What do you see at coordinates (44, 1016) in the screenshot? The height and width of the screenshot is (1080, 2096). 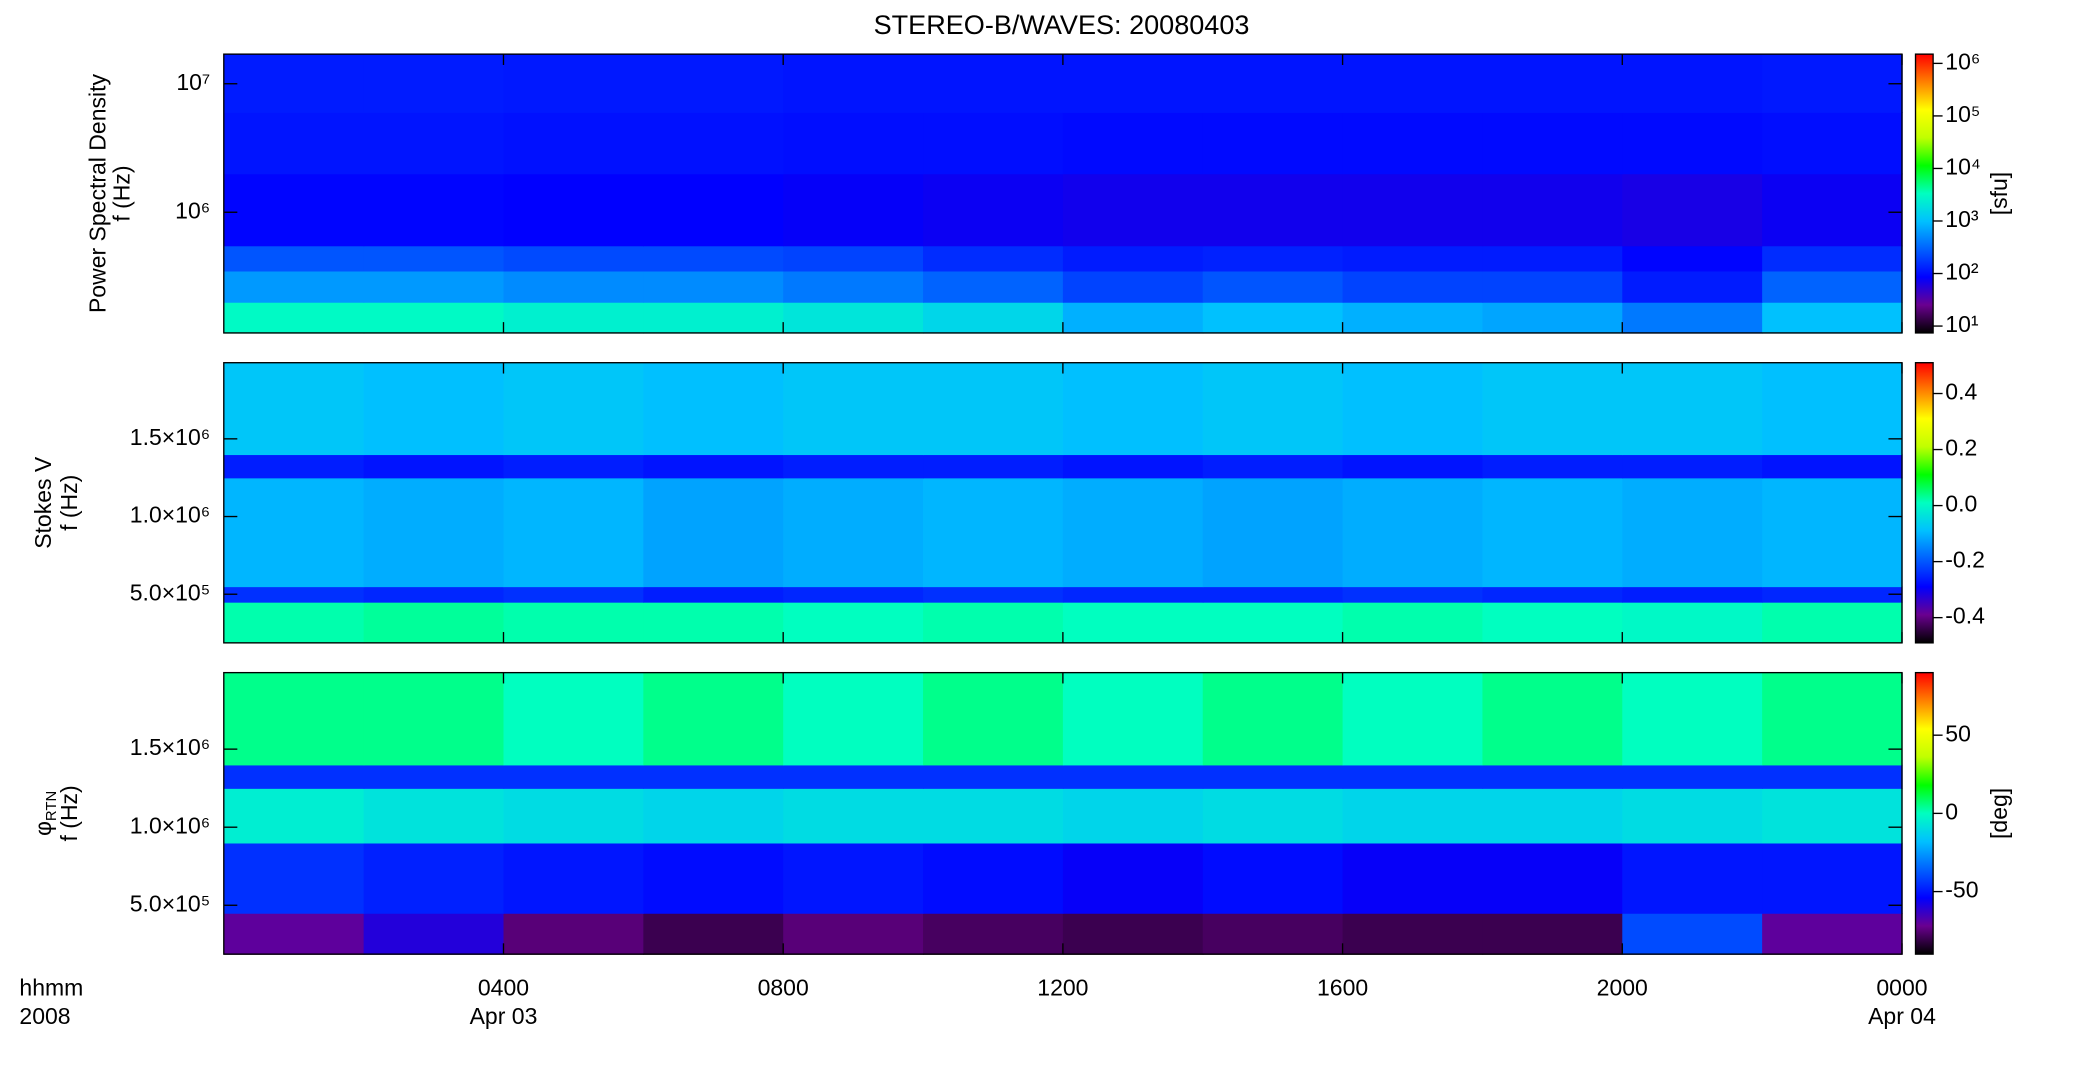 I see `x-axis-label: 2008` at bounding box center [44, 1016].